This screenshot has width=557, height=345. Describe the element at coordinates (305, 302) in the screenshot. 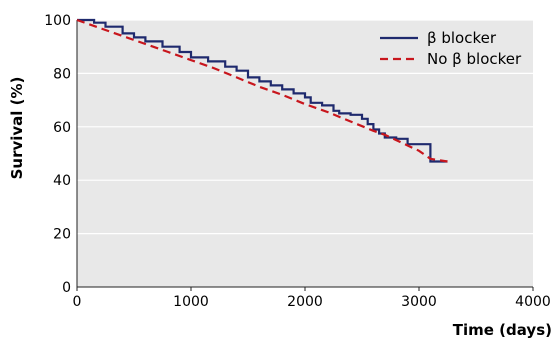

I see `x-tick-label: 2000` at that location.